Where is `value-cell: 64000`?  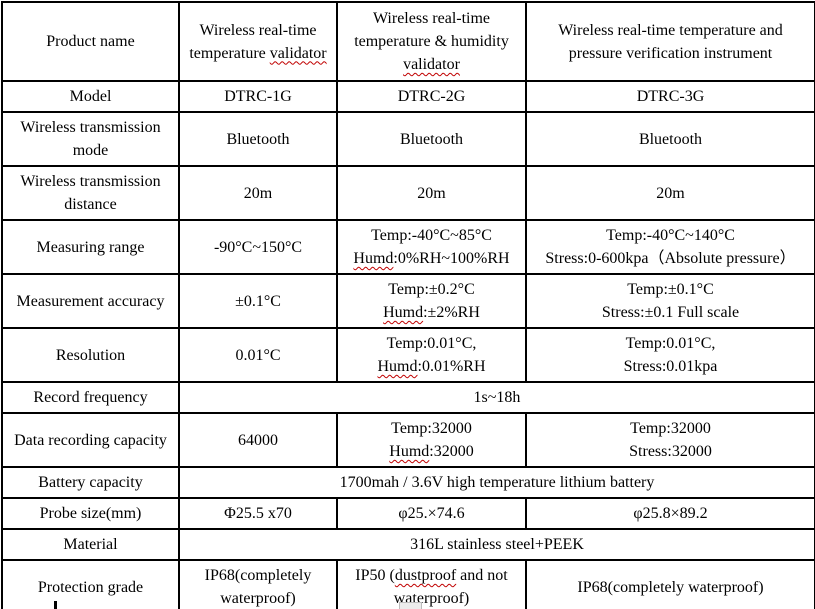
value-cell: 64000 is located at coordinates (258, 440).